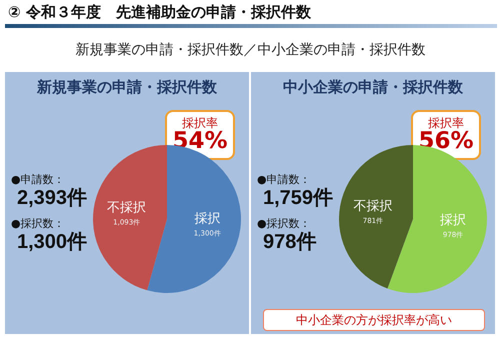 The width and height of the screenshot is (501, 339). Describe the element at coordinates (52, 242) in the screenshot. I see `text: 1,300件` at that location.